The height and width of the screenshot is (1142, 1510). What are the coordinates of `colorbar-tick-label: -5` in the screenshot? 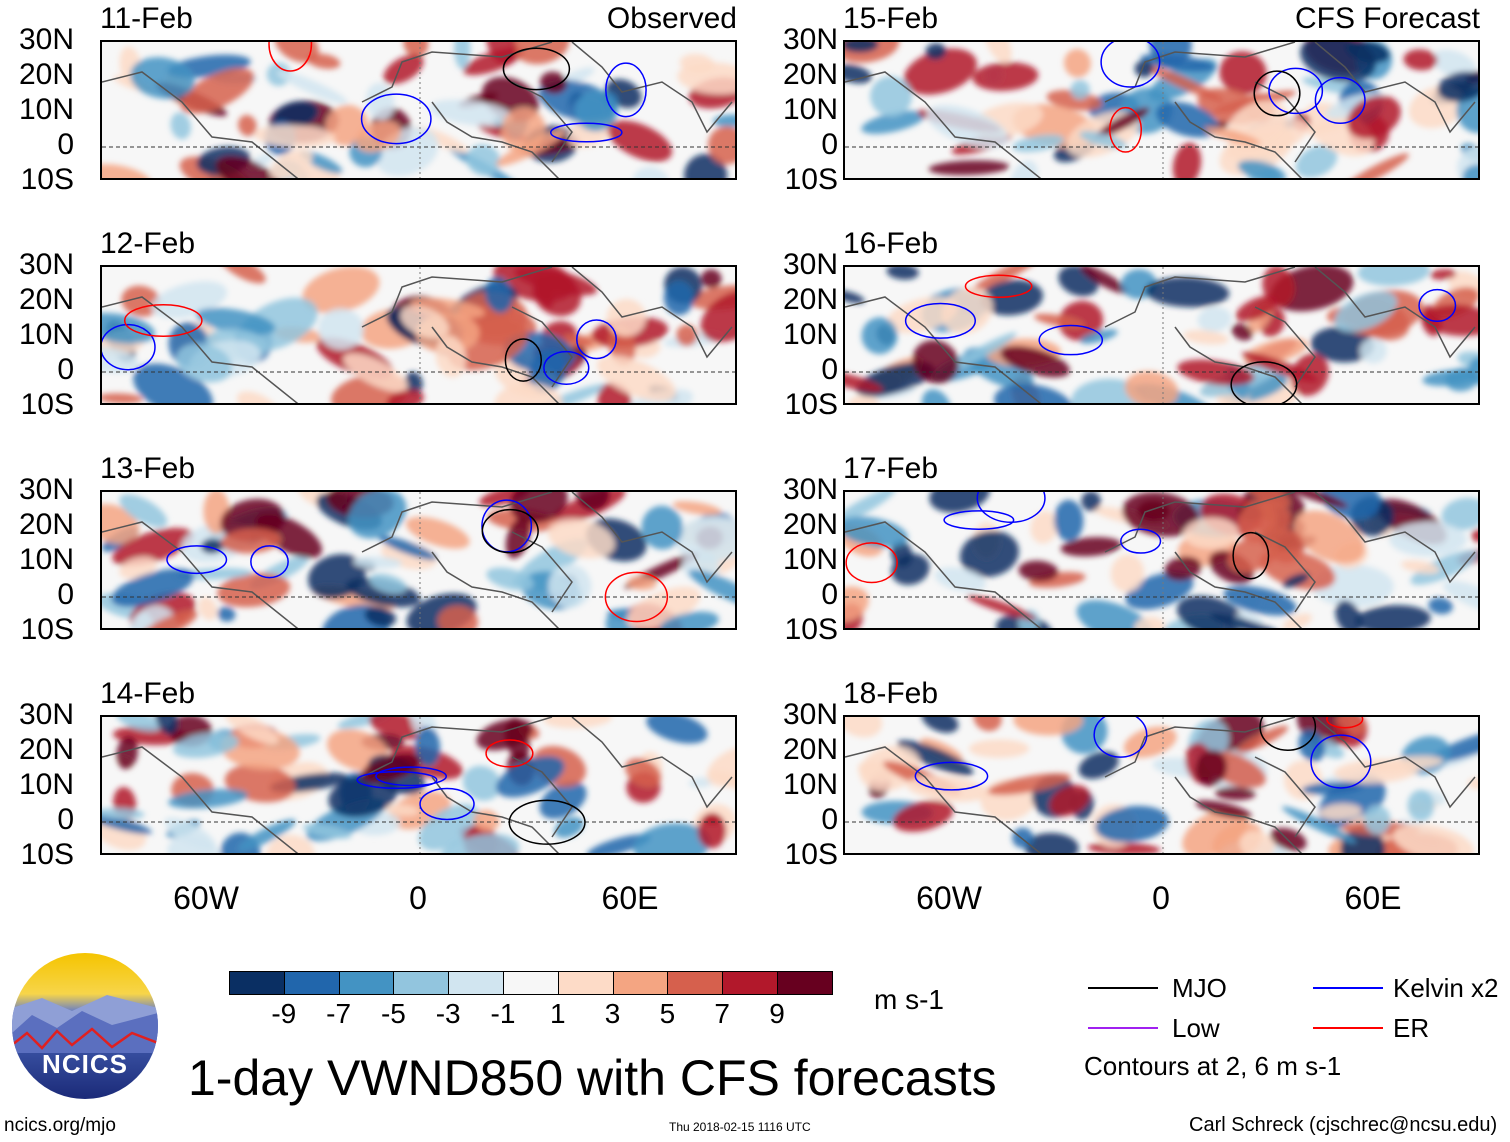 It's located at (393, 1013).